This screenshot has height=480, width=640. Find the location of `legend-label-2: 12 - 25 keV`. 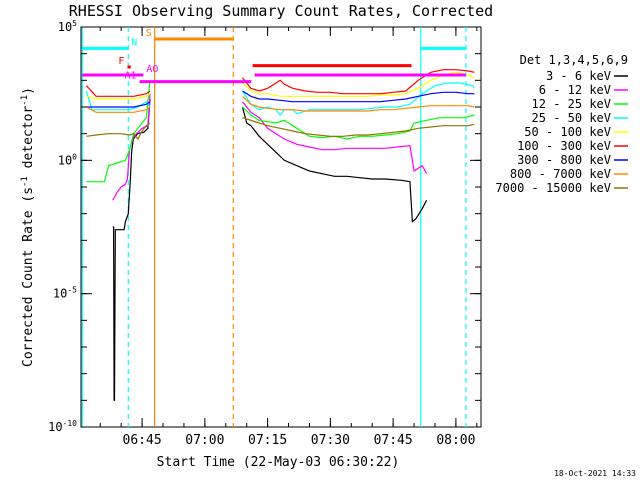

legend-label-2: 12 - 25 keV is located at coordinates (571, 104).